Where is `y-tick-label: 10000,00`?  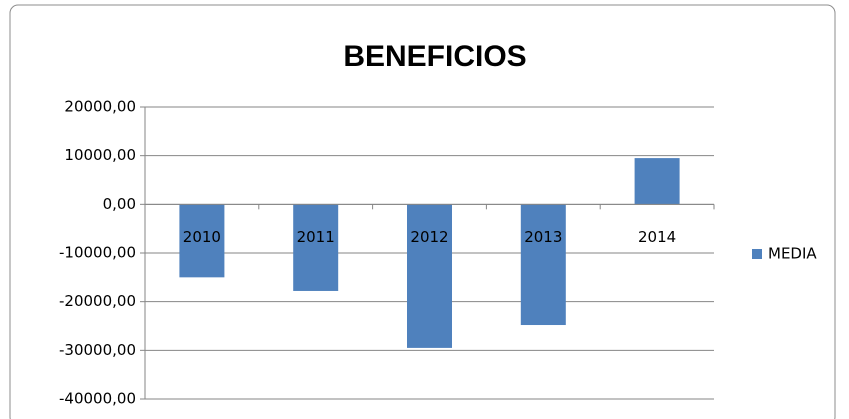
y-tick-label: 10000,00 is located at coordinates (100, 155).